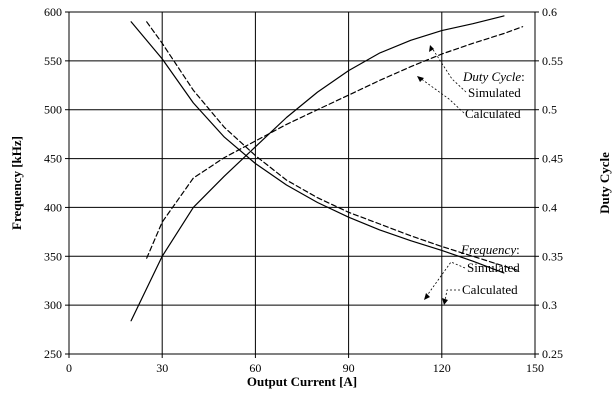 The width and height of the screenshot is (616, 410). I want to click on duty-cycle-colon: :, so click(523, 76).